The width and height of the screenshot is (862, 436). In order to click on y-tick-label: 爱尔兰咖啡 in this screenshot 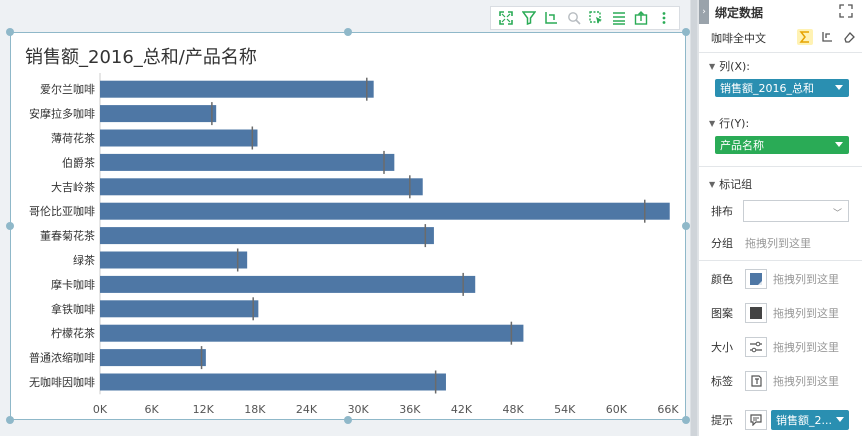, I will do `click(67, 89)`.